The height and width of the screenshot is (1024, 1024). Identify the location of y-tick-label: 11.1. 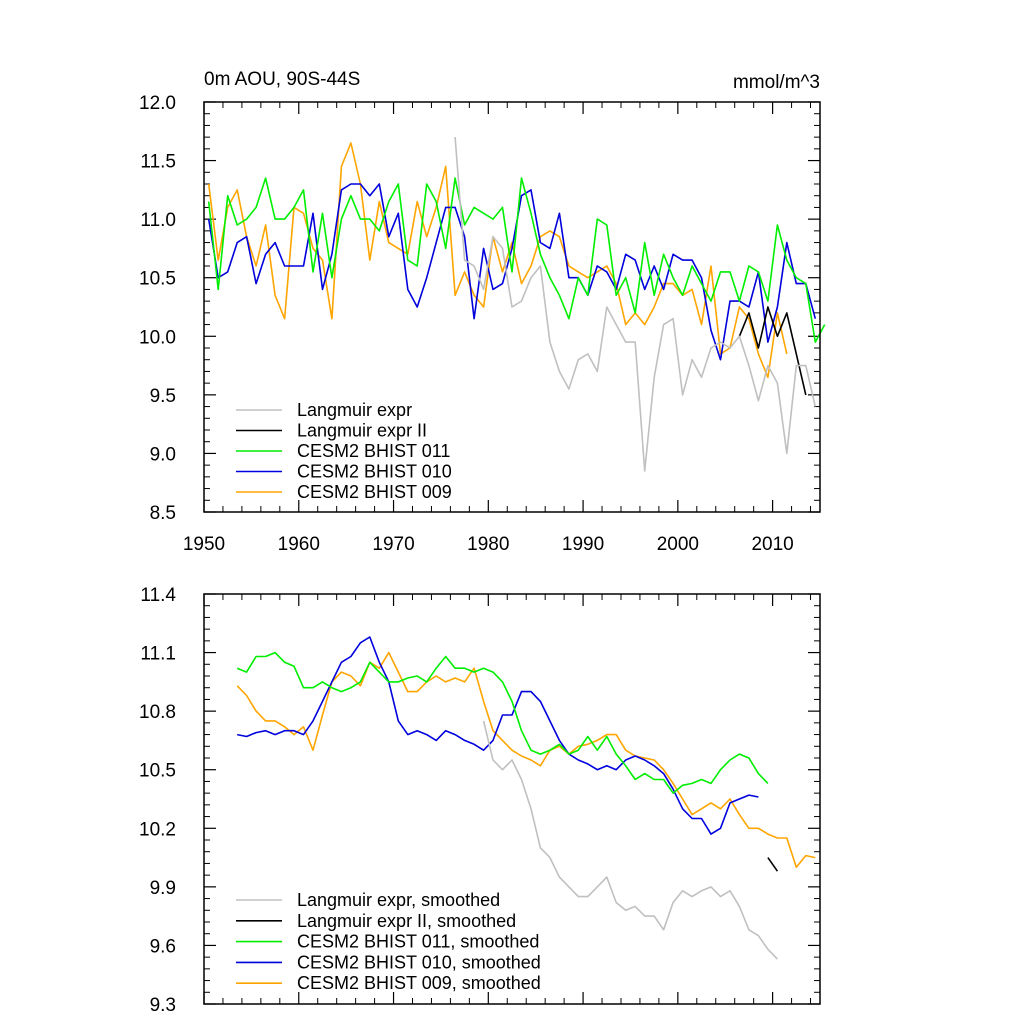
(158, 654).